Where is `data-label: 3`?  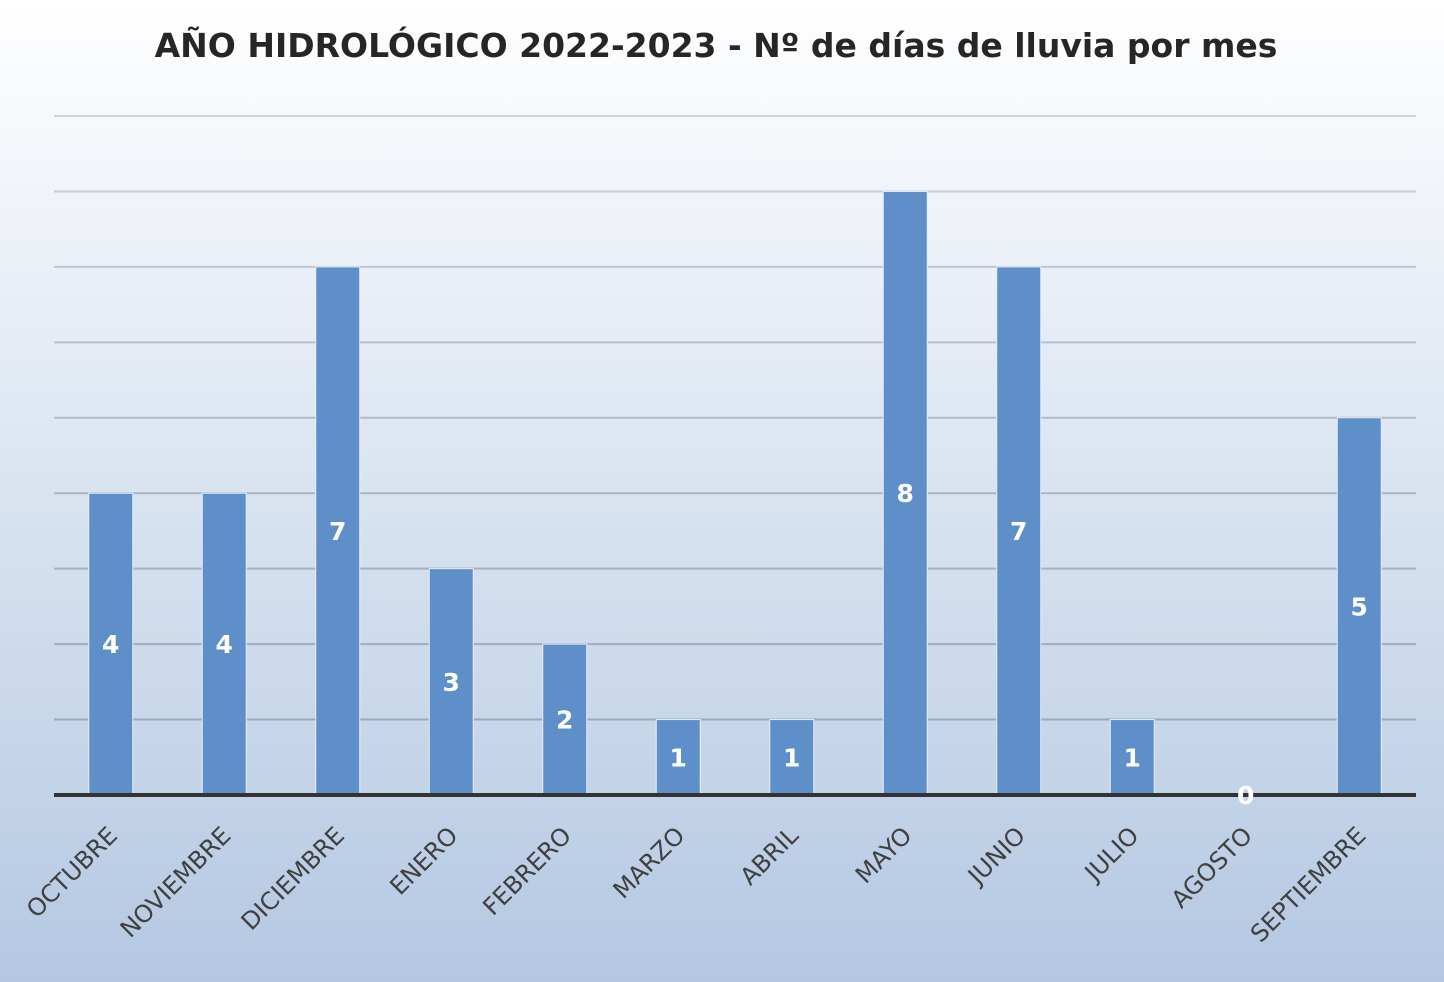
data-label: 3 is located at coordinates (451, 682).